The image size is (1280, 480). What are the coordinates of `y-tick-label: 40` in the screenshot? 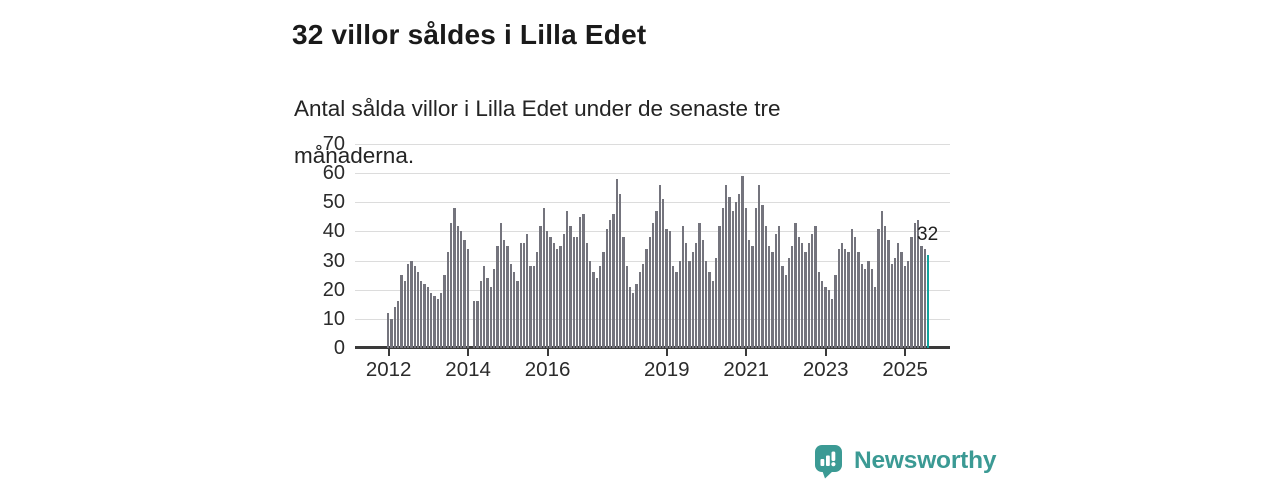 It's located at (333, 231).